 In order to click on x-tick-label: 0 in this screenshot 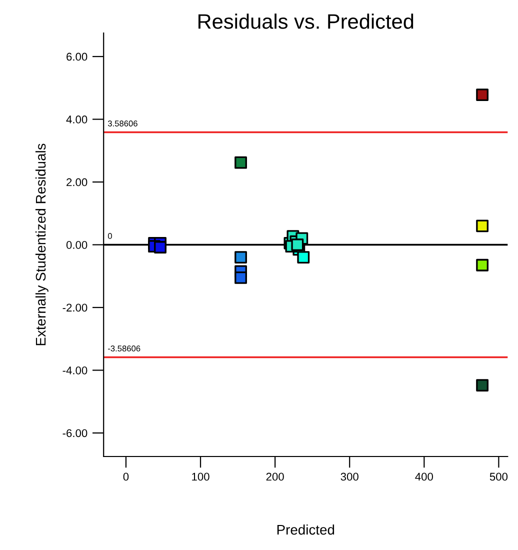, I will do `click(126, 476)`.